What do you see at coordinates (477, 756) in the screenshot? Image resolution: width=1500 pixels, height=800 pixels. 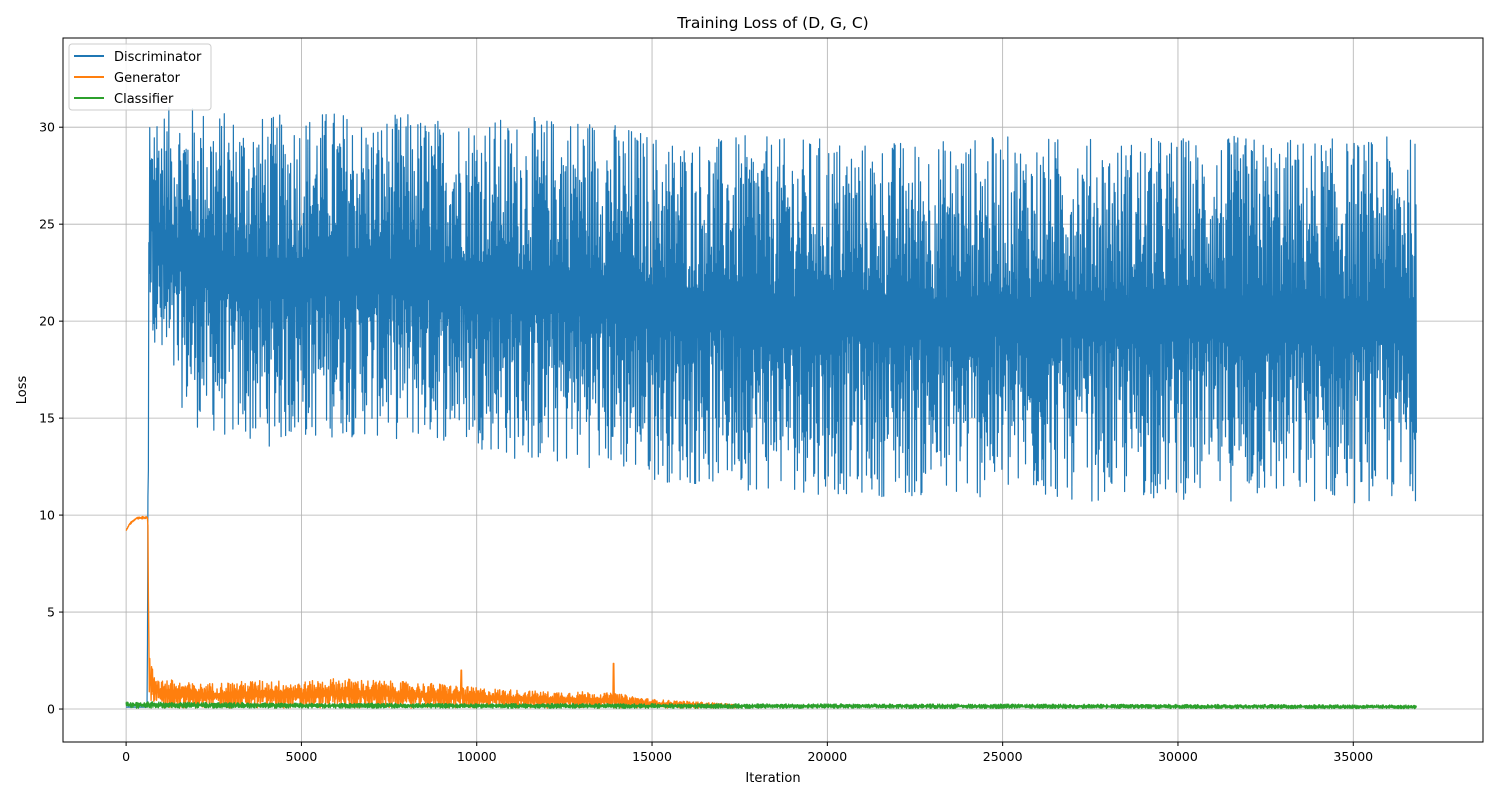 I see `x-tick-label: 10000` at bounding box center [477, 756].